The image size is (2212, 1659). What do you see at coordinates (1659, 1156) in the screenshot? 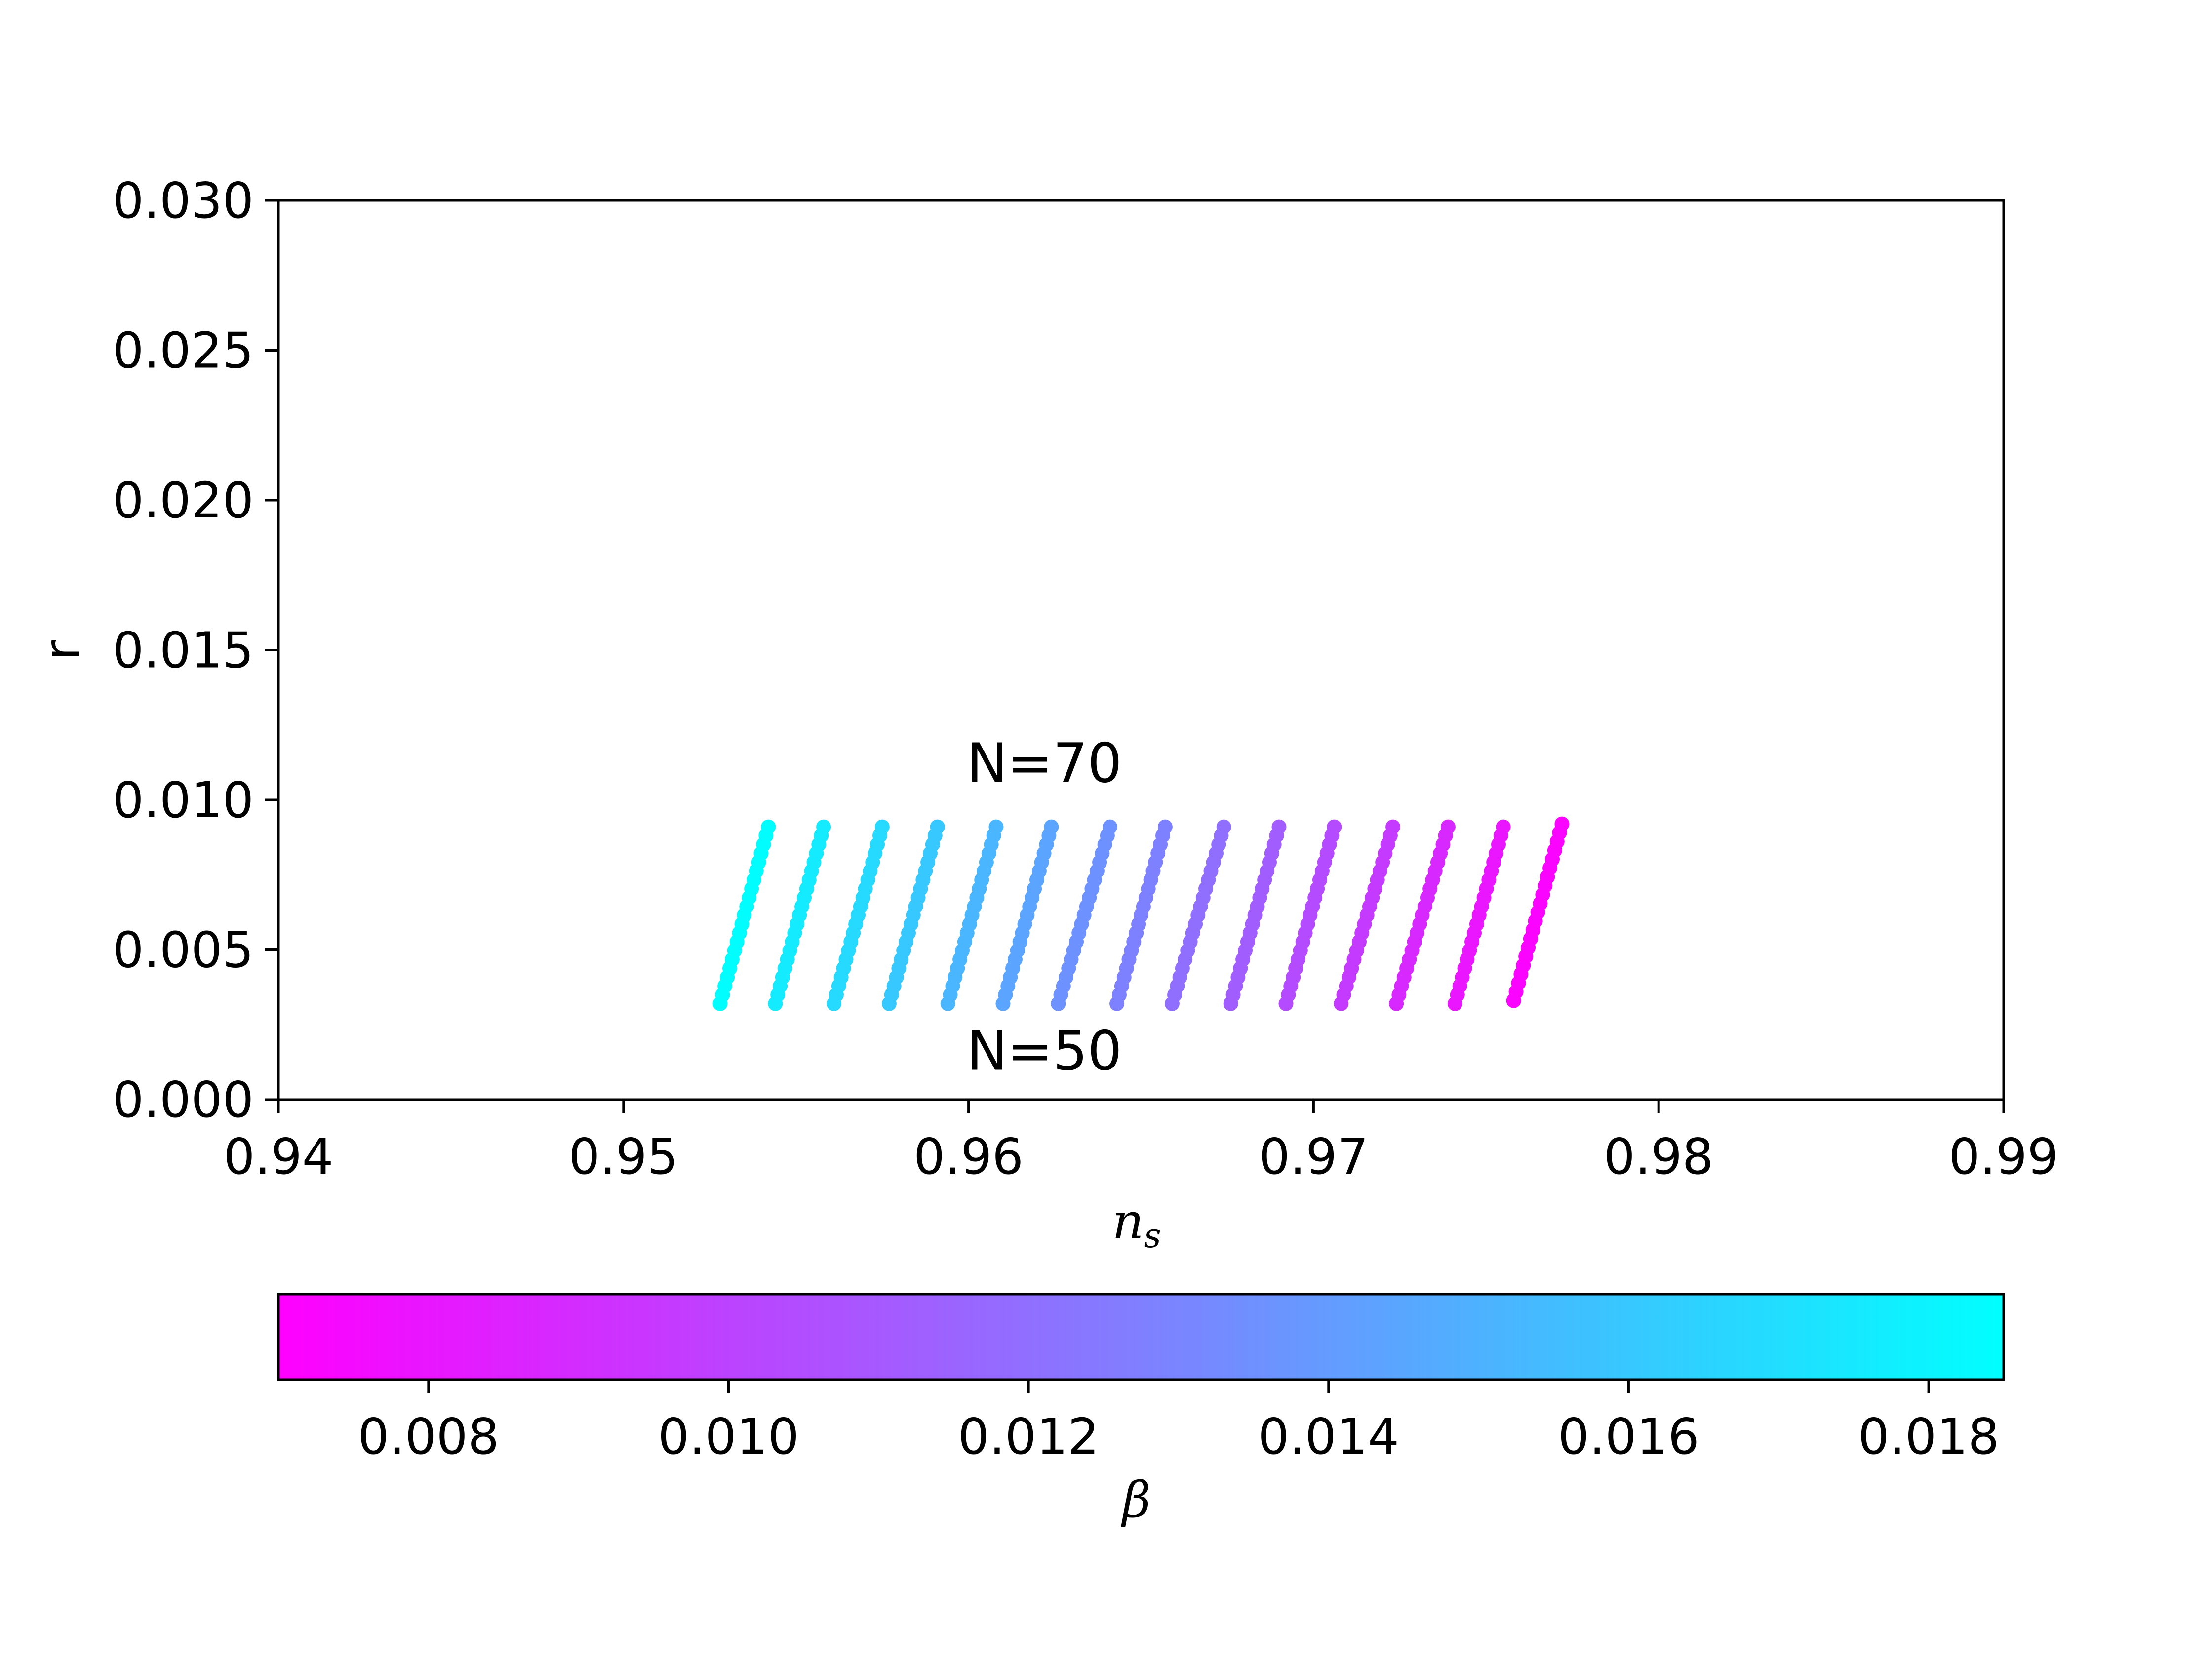
I see `x-tick-label: 0.98` at bounding box center [1659, 1156].